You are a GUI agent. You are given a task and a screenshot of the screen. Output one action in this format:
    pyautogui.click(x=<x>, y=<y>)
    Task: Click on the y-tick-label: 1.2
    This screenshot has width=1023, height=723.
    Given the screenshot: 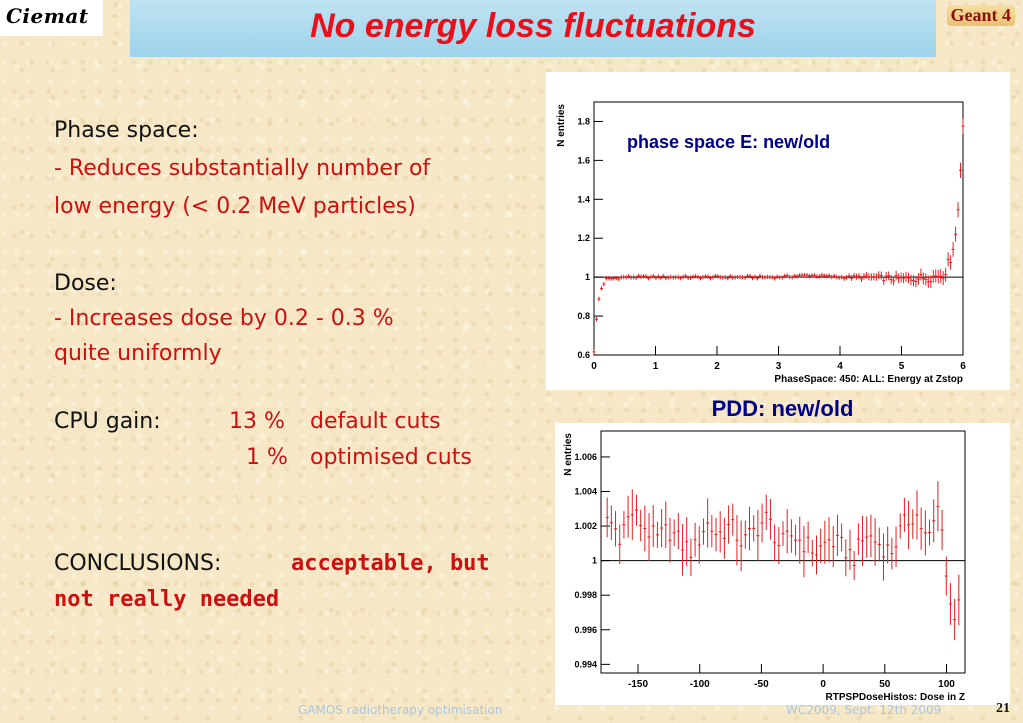 What is the action you would take?
    pyautogui.click(x=583, y=238)
    